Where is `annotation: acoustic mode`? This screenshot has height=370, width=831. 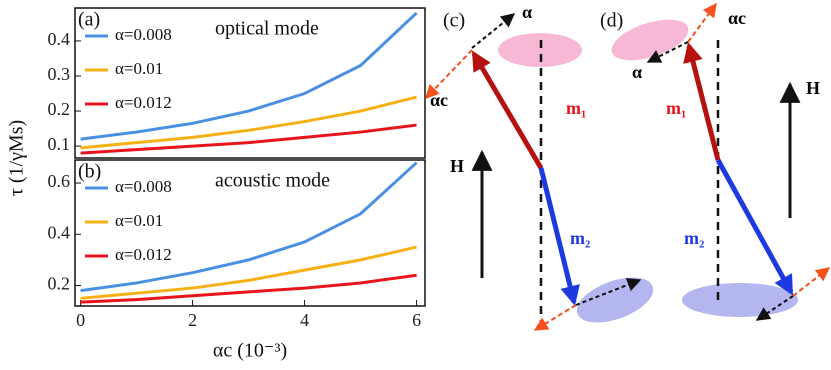 annotation: acoustic mode is located at coordinates (272, 181).